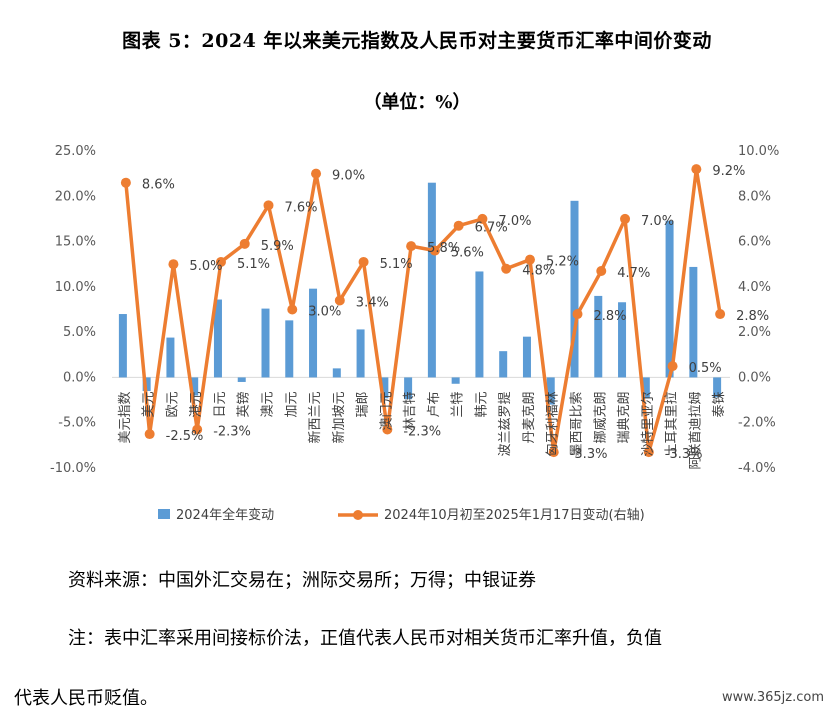 This screenshot has height=719, width=834. Describe the element at coordinates (149, 404) in the screenshot. I see `category-label: 美元` at that location.